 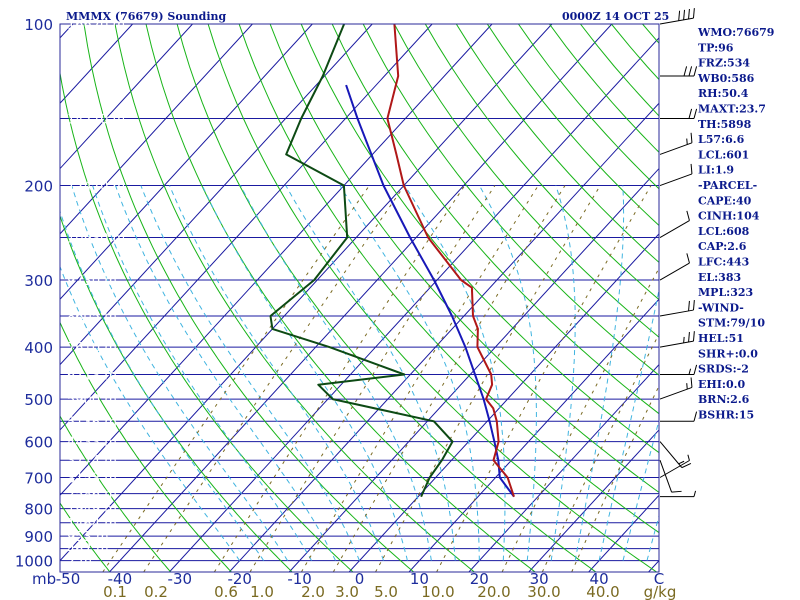 I want to click on temperature-tick-label: -10, so click(x=299, y=579).